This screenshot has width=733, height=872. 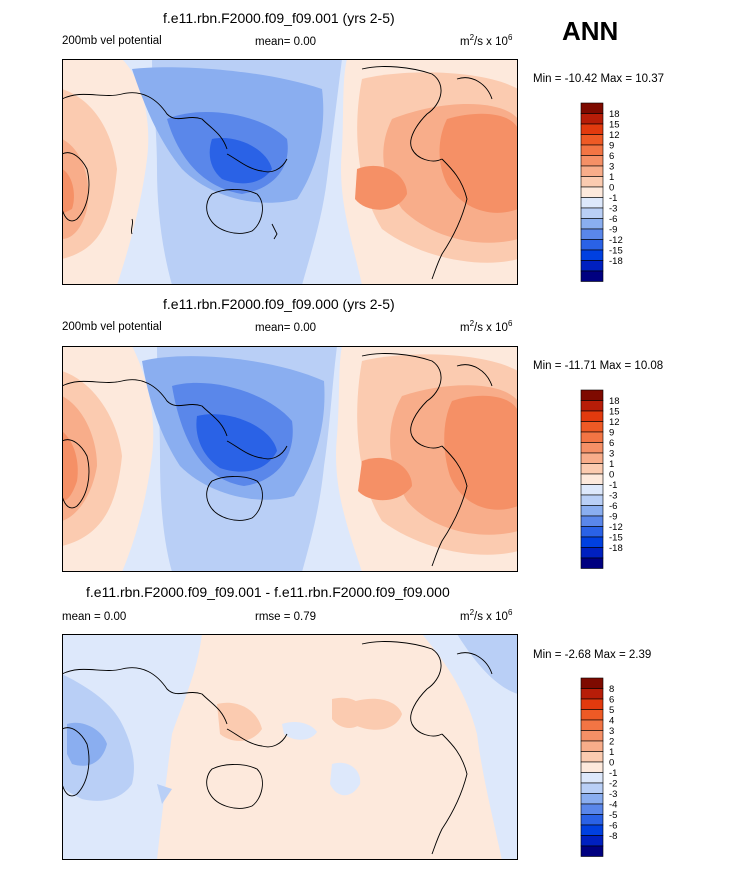 I want to click on panel-3-mean-label: mean = 0.00, so click(x=94, y=617).